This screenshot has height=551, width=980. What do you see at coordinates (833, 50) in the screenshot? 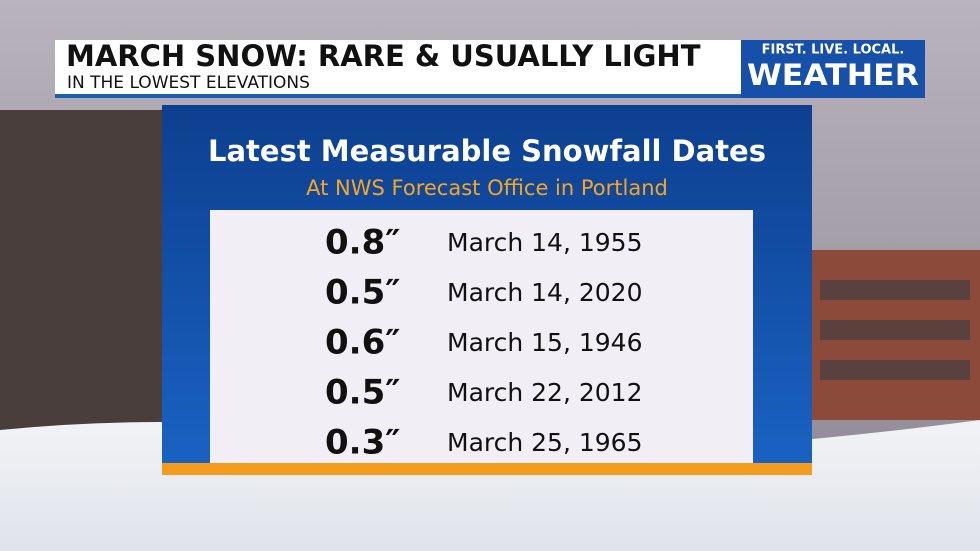
I see `logo-tagline: FIRST. LIVE. LOCAL.` at bounding box center [833, 50].